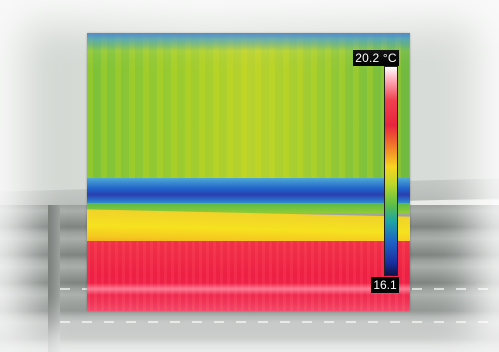 The width and height of the screenshot is (499, 352). I want to click on thermal-zone-shutter, so click(248, 276).